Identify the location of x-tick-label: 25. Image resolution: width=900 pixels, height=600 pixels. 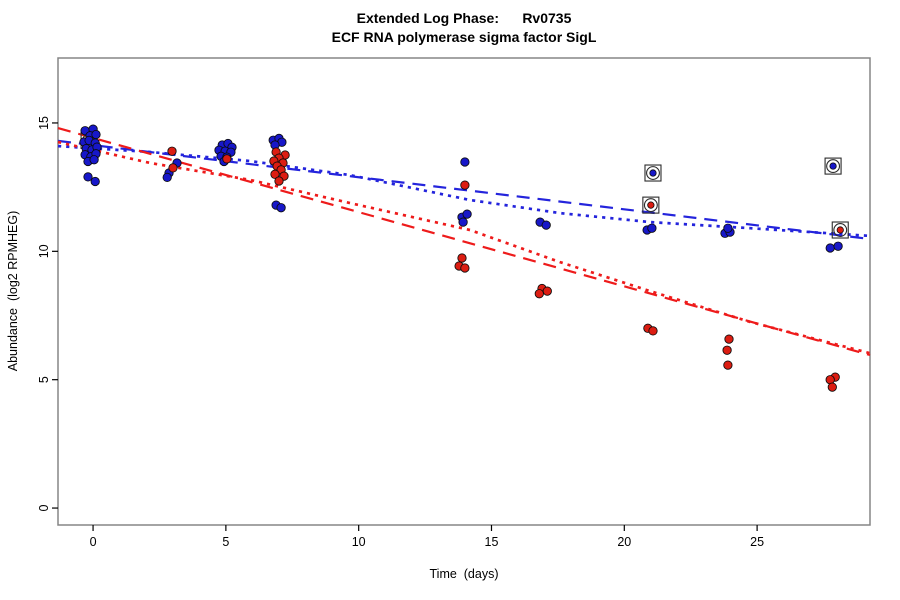
(757, 542).